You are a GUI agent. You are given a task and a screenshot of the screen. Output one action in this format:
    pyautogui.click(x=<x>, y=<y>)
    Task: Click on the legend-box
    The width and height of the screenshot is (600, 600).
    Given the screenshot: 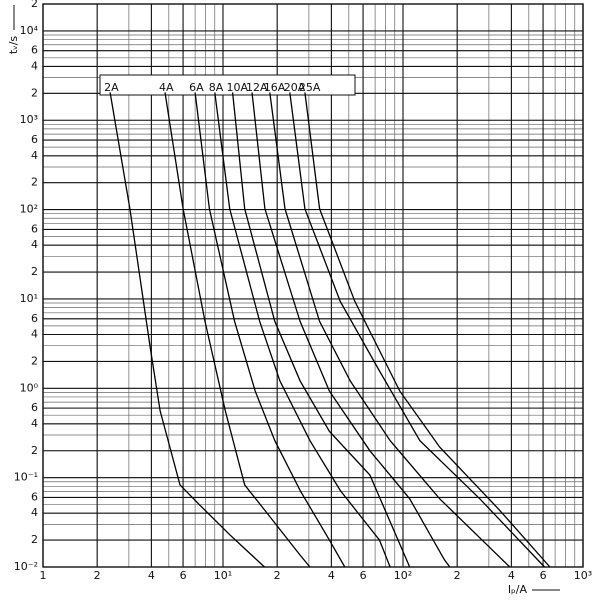 What is the action you would take?
    pyautogui.click(x=227, y=85)
    